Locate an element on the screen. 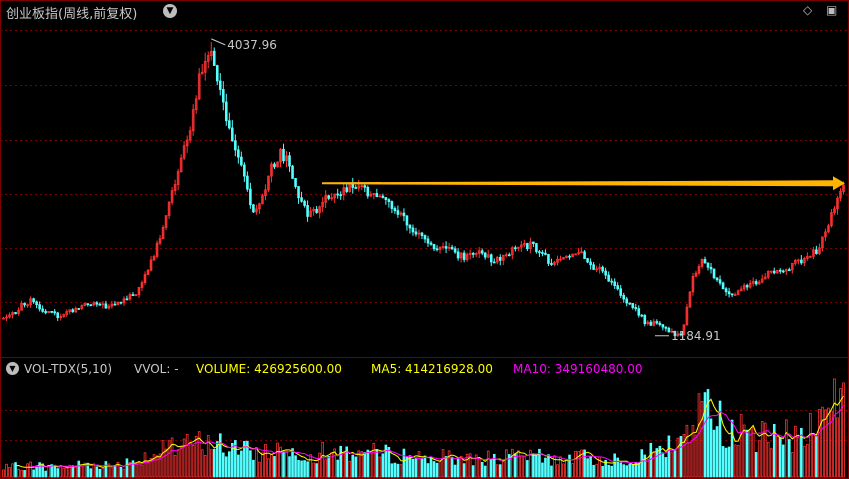 This screenshot has width=849, height=479. volume-indicator-name: VOL-TDX(5,10) is located at coordinates (68, 369).